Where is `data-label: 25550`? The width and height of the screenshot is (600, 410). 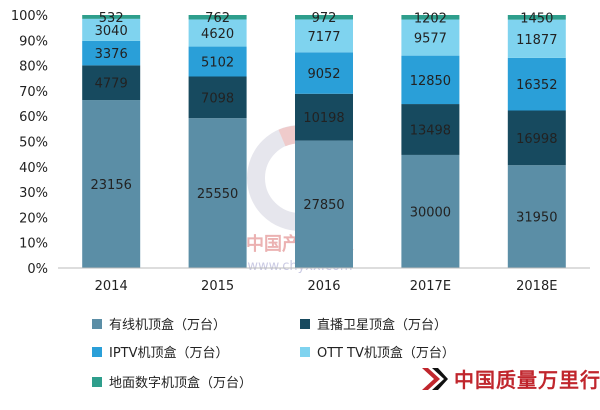 data-label: 25550 is located at coordinates (217, 194).